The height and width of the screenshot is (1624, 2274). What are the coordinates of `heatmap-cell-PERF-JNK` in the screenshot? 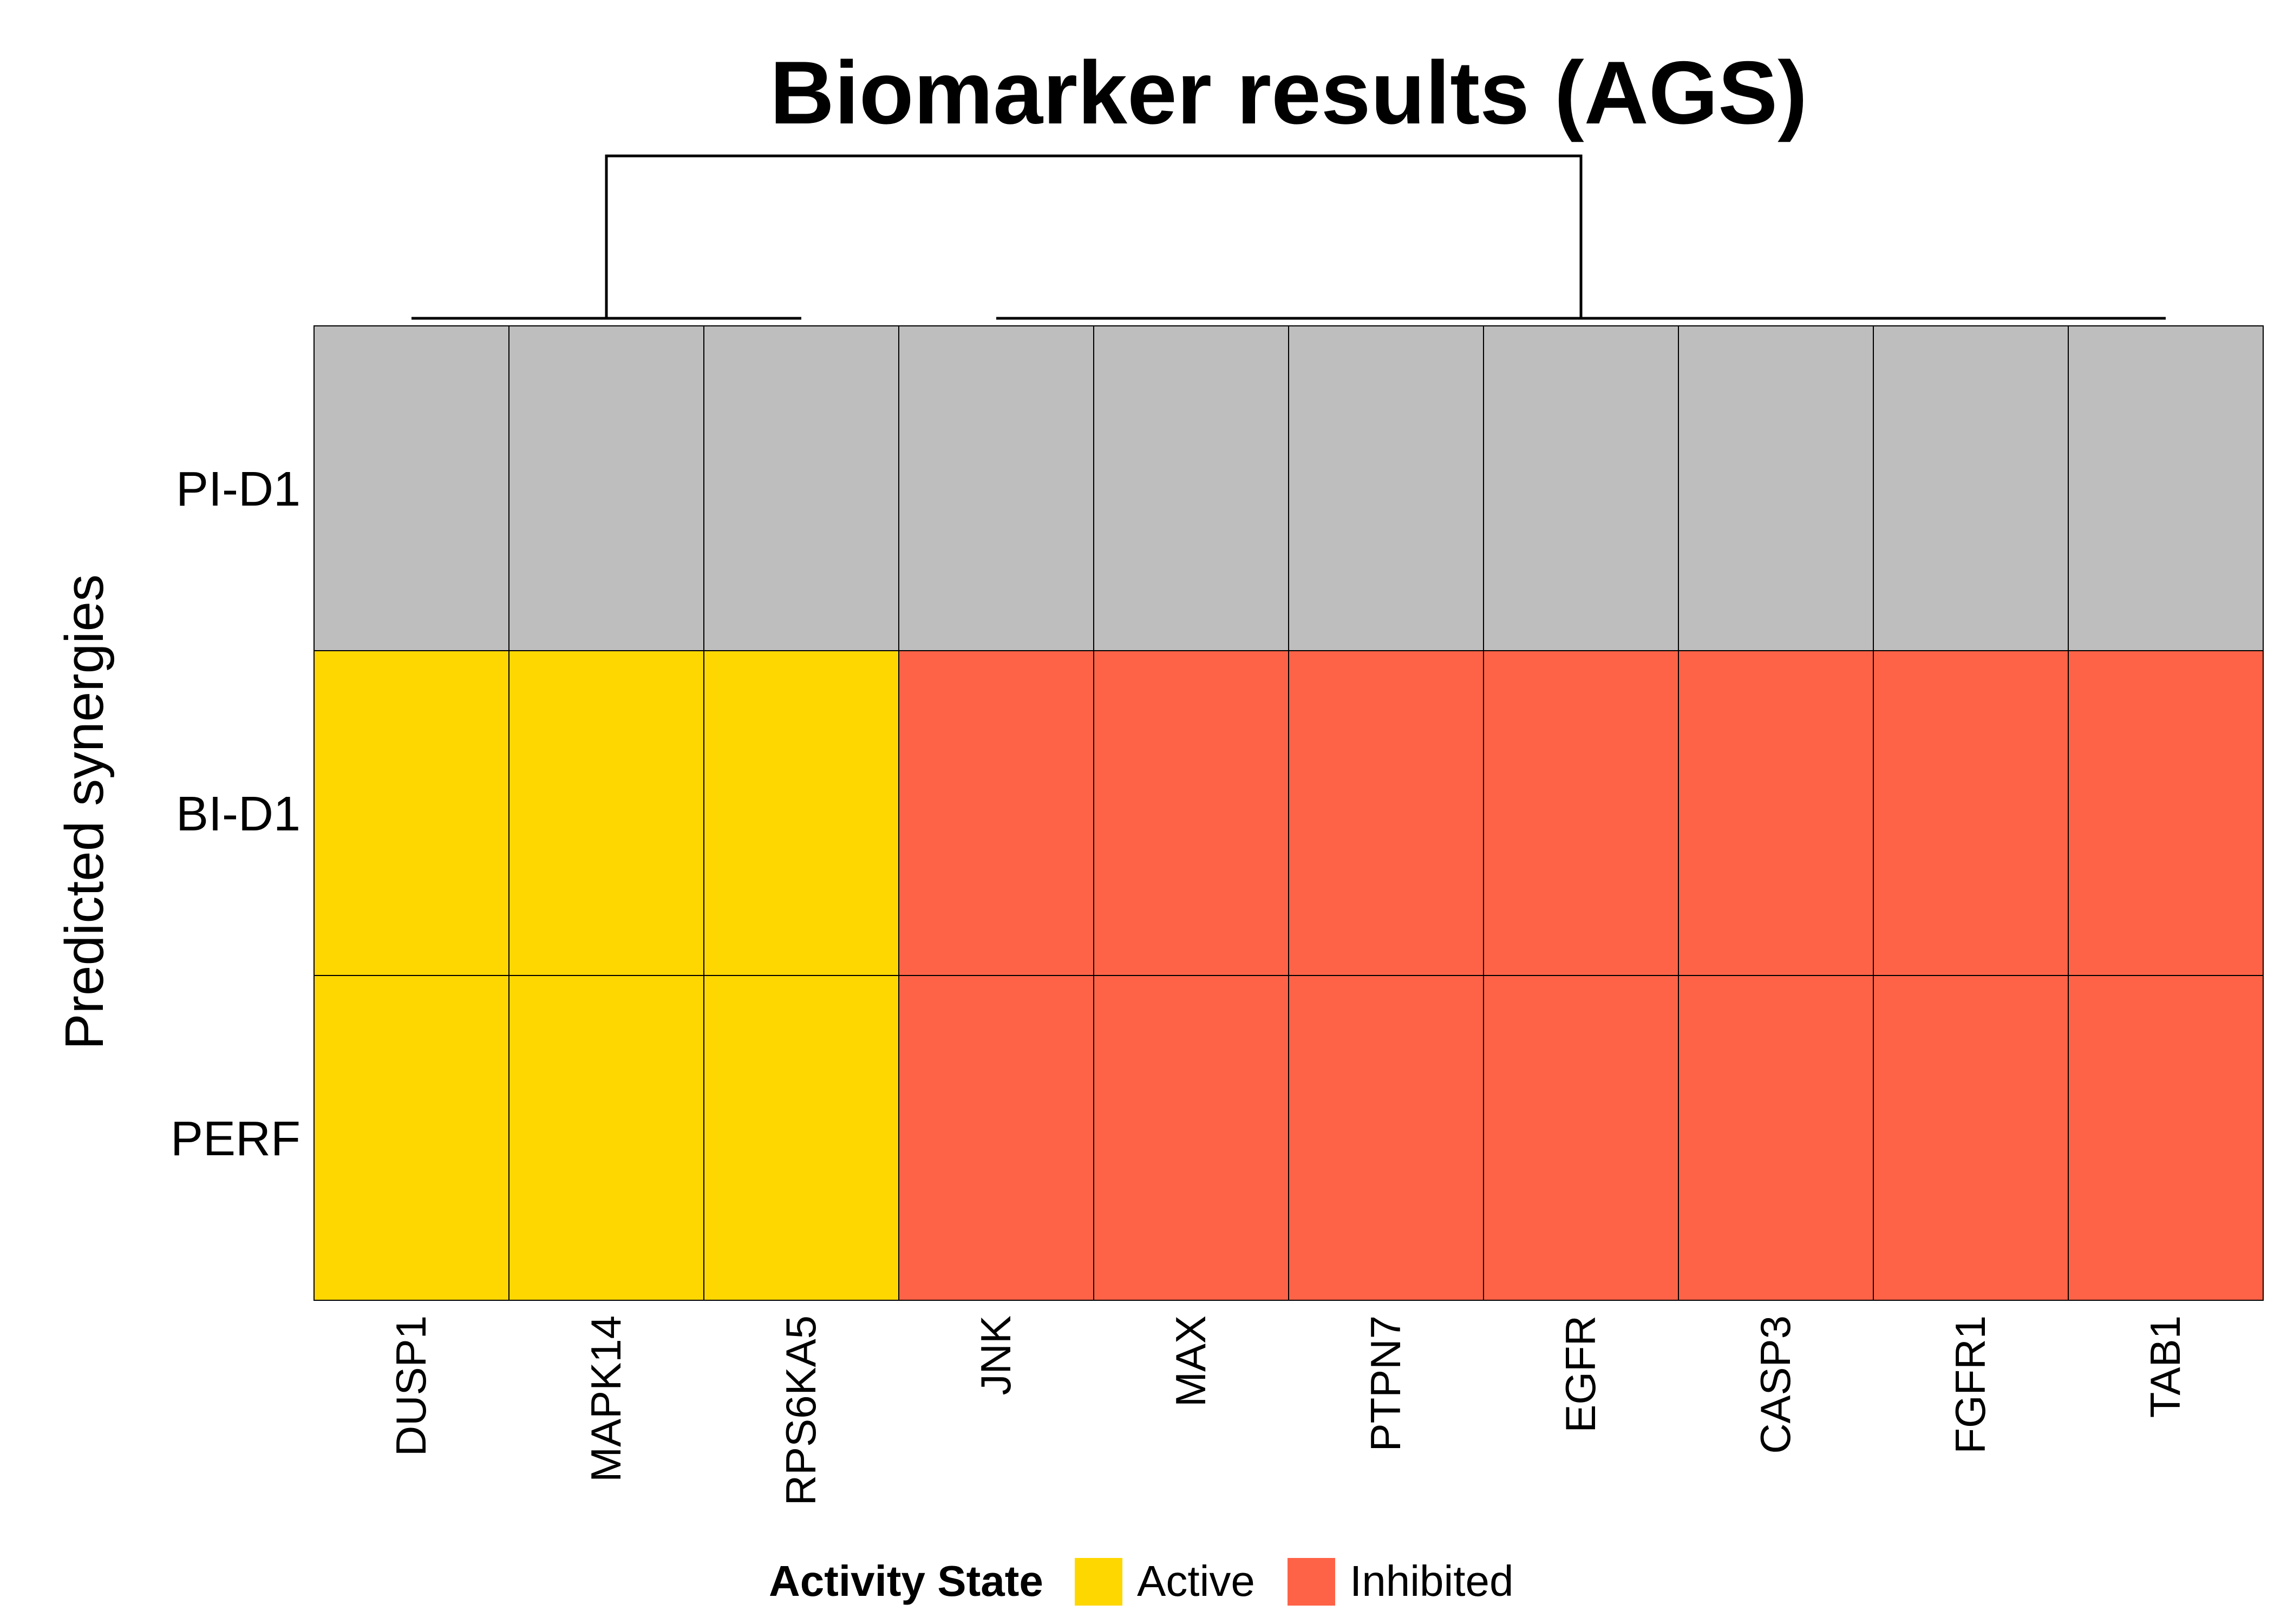 It's located at (996, 1138).